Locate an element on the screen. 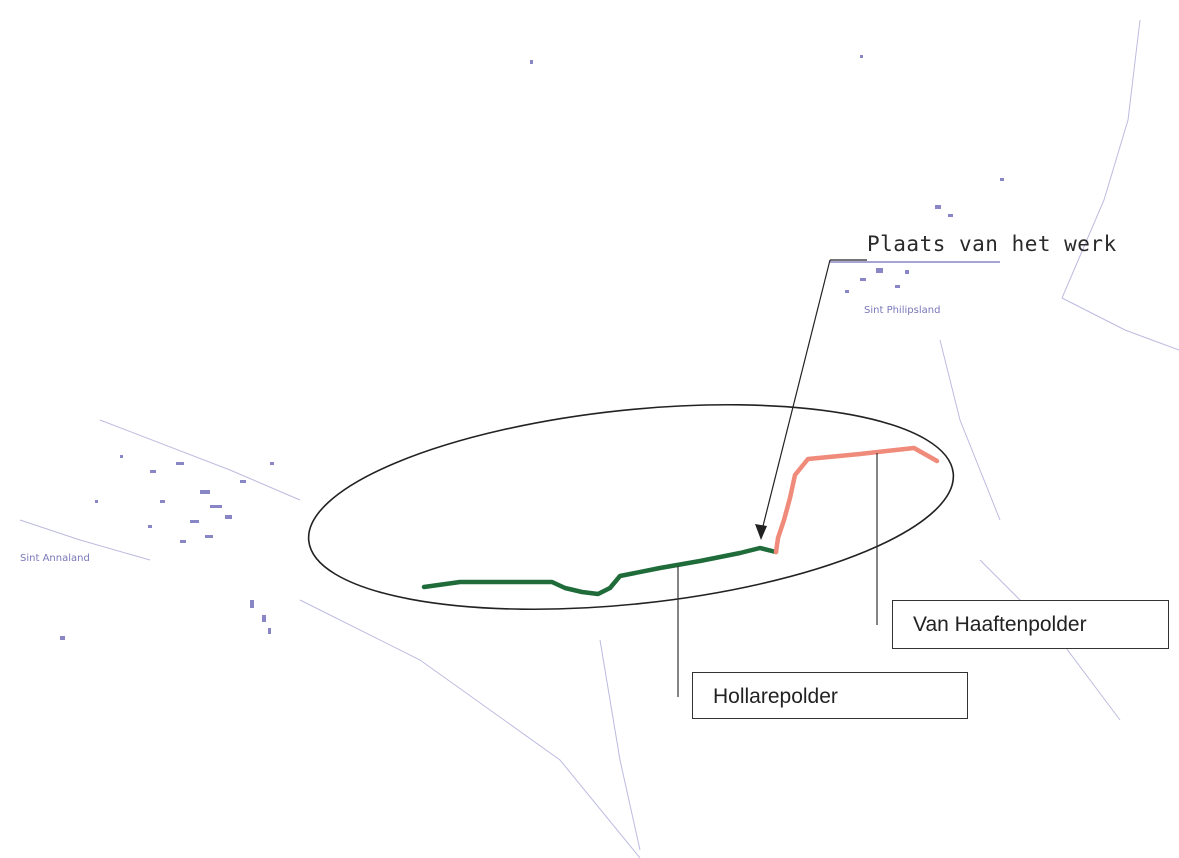 The width and height of the screenshot is (1179, 858). van-haaftenpolder-callout: Van Haaftenpolder is located at coordinates (1030, 624).